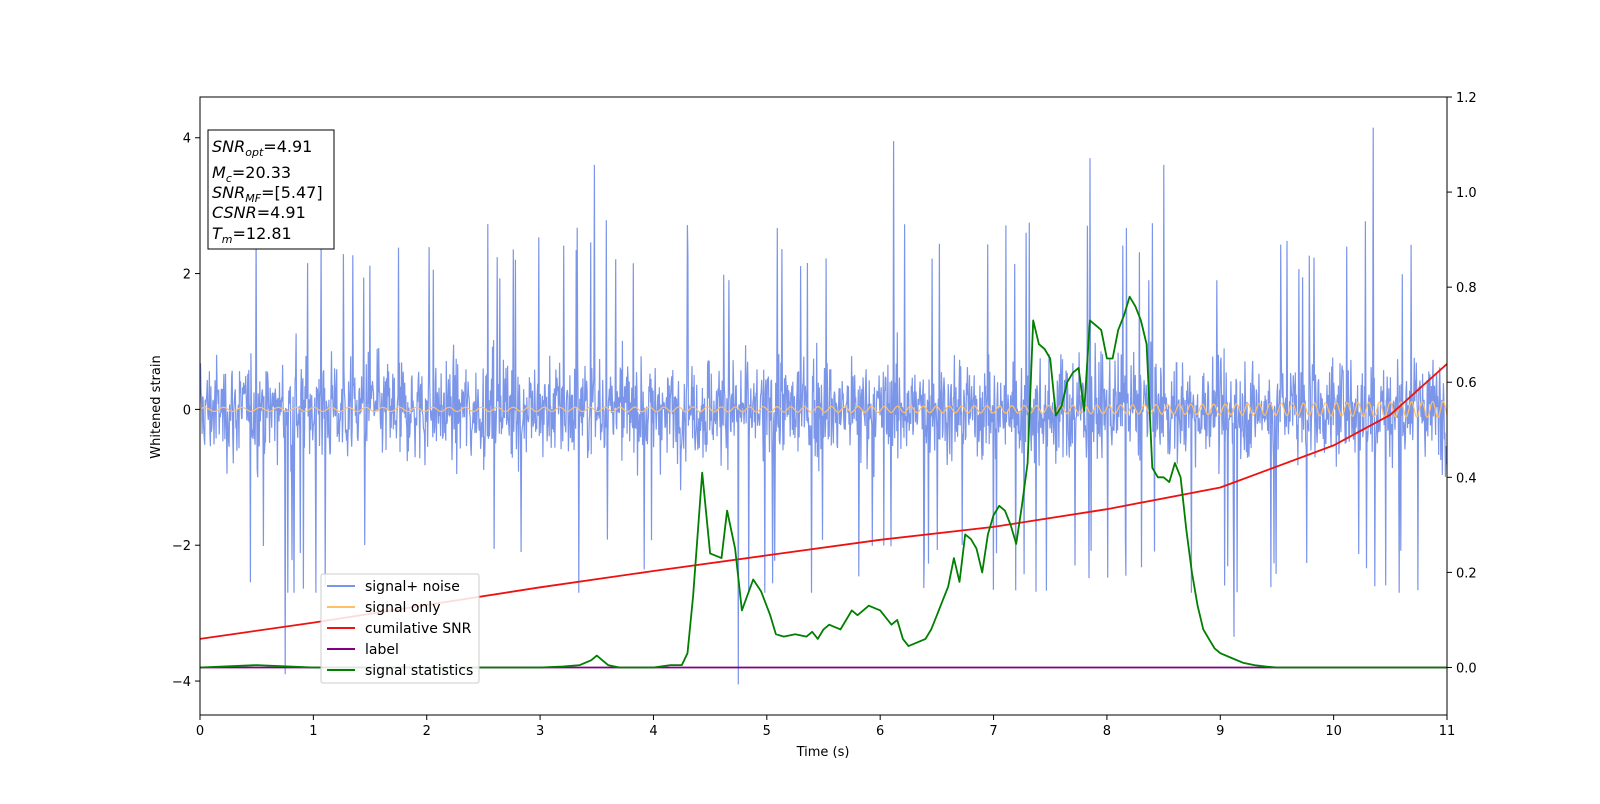 The image size is (1600, 804). I want to click on x-tick-label-5: 5, so click(767, 731).